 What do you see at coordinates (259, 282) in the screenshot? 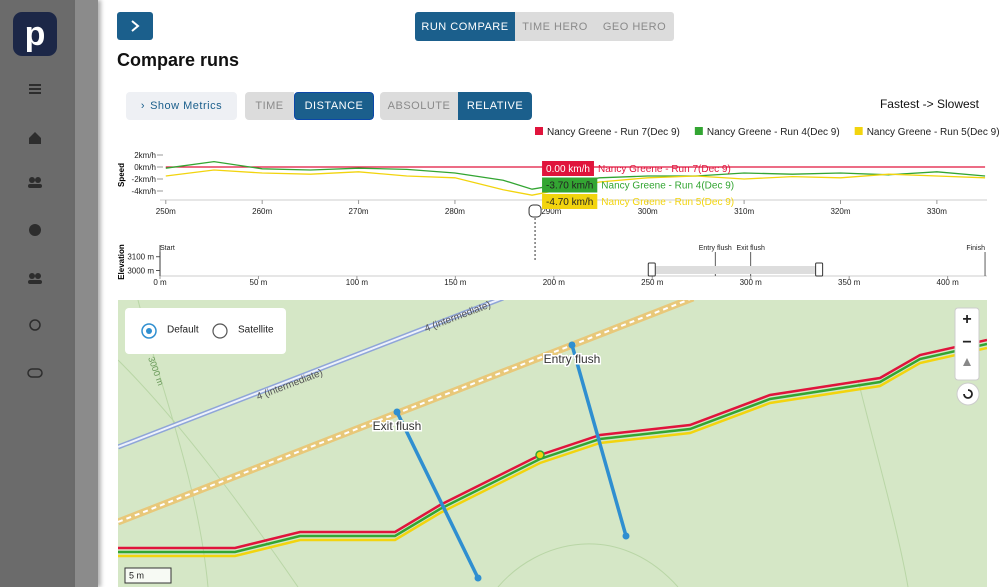
I see `x-tick-label: 50 m` at bounding box center [259, 282].